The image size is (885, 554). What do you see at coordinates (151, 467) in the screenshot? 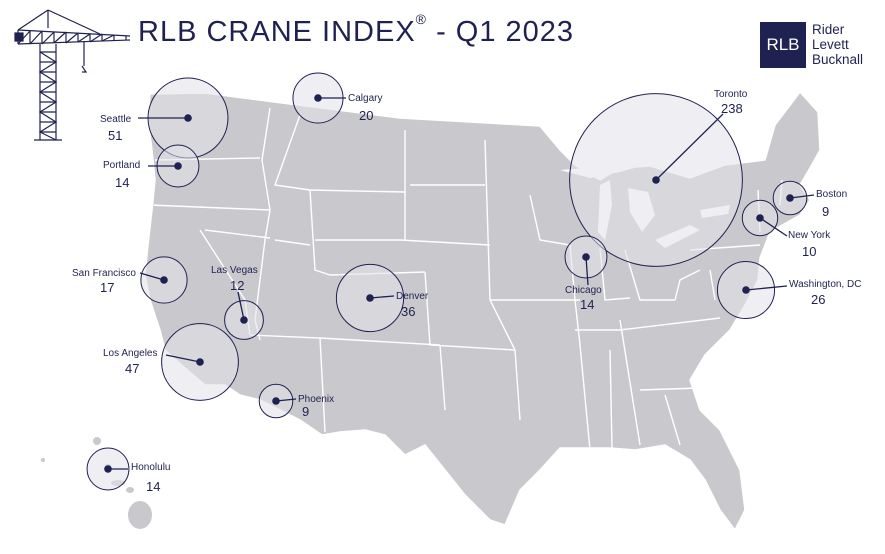
I see `city-name-honolulu: Honolulu` at bounding box center [151, 467].